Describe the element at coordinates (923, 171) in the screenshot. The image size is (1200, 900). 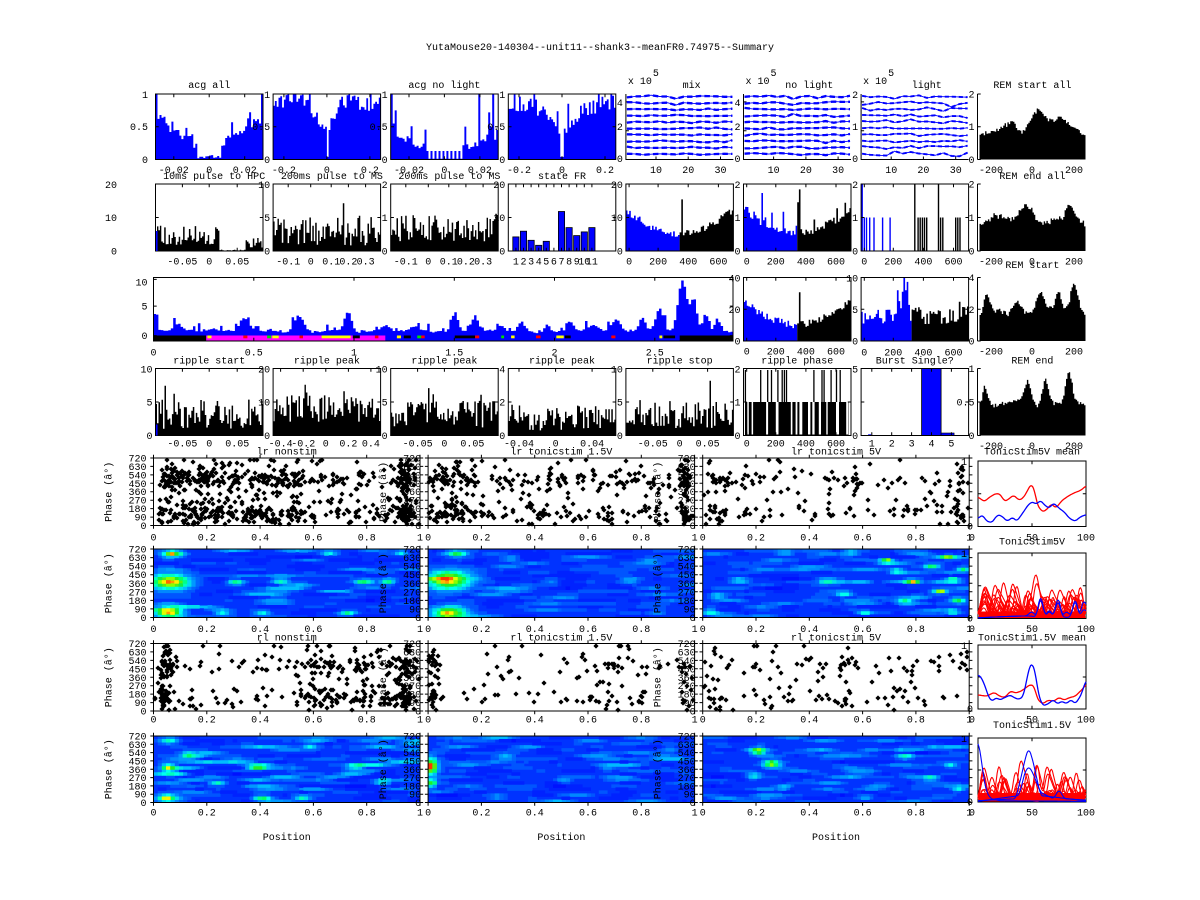
I see `svg-text: 20` at that location.